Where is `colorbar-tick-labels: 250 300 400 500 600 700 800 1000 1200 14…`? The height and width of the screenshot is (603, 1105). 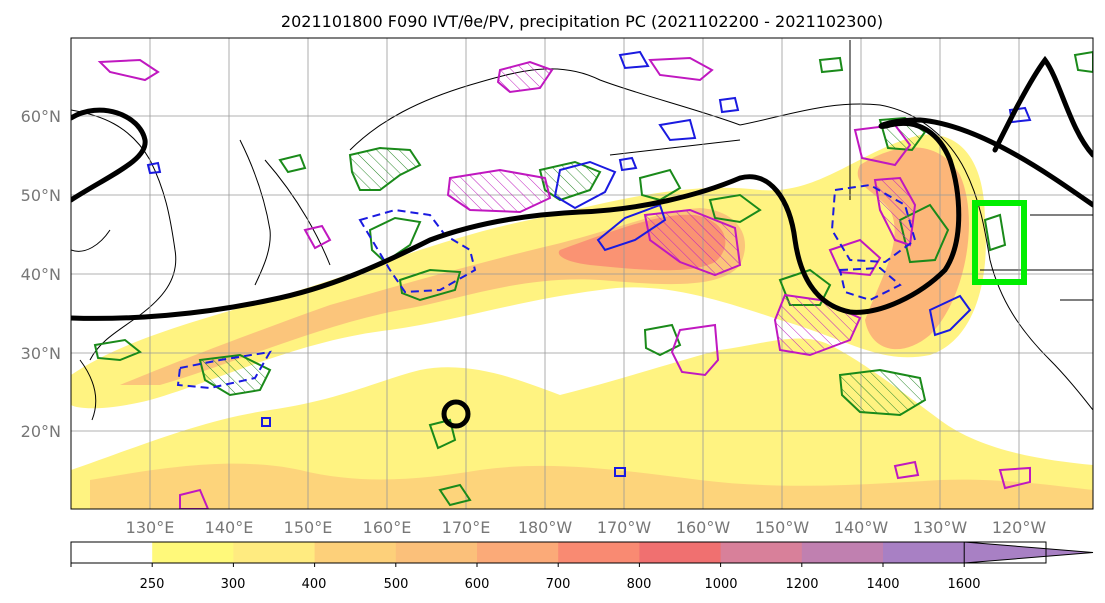
colorbar-tick-labels: 250 300 400 500 600 700 800 1000 1200 14… is located at coordinates (560, 584).